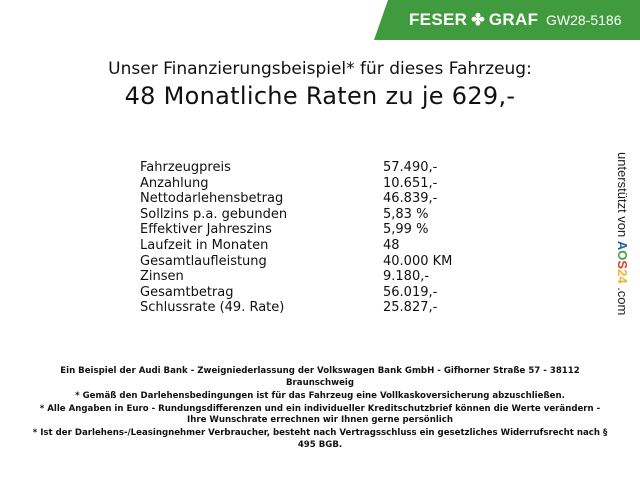  Describe the element at coordinates (162, 277) in the screenshot. I see `row-label: Zinsen` at that location.